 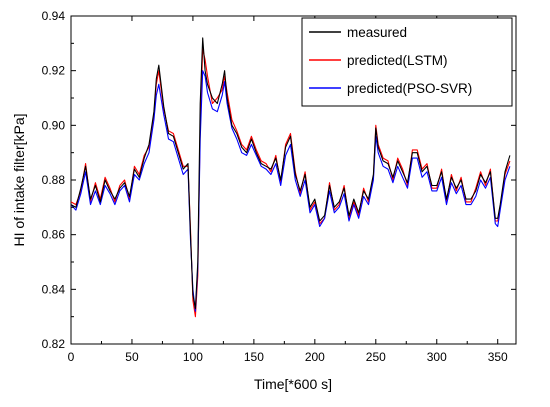 What do you see at coordinates (71, 357) in the screenshot?
I see `x-tick-label-0: 0` at bounding box center [71, 357].